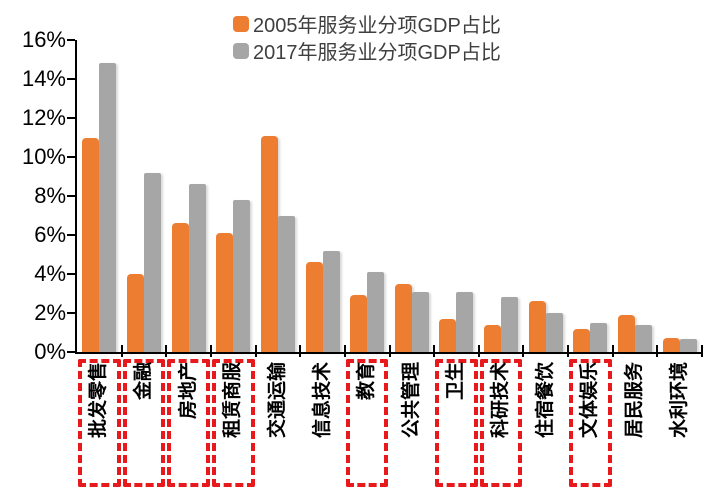  What do you see at coordinates (43, 117) in the screenshot?
I see `y-tick-label: 12%` at bounding box center [43, 117].